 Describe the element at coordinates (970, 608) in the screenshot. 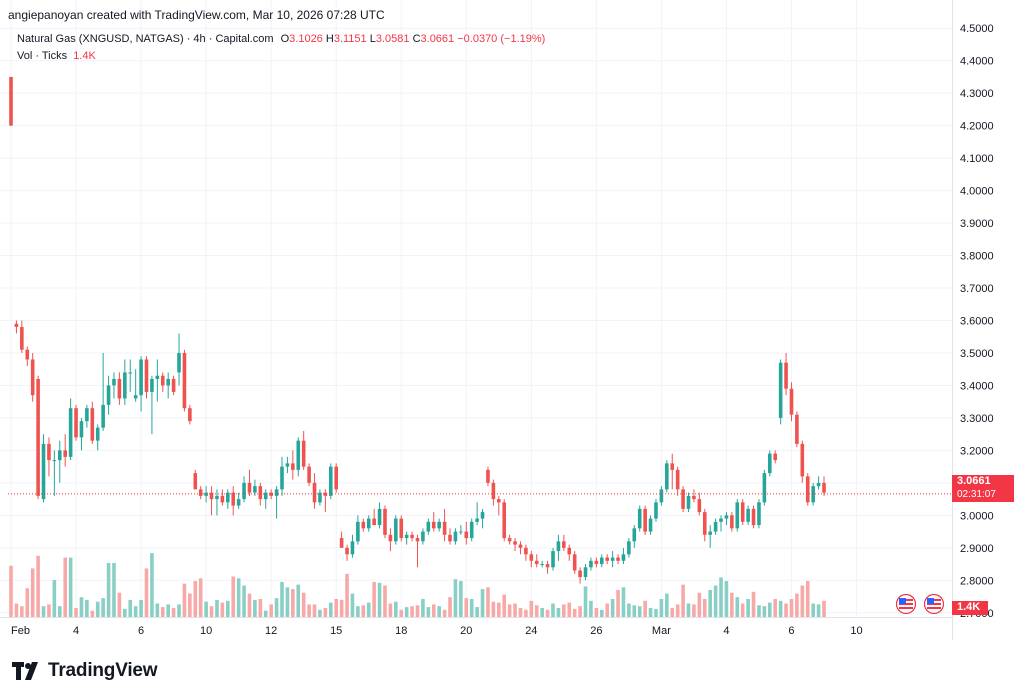

I see `volume-value-tag: 1.4K` at that location.